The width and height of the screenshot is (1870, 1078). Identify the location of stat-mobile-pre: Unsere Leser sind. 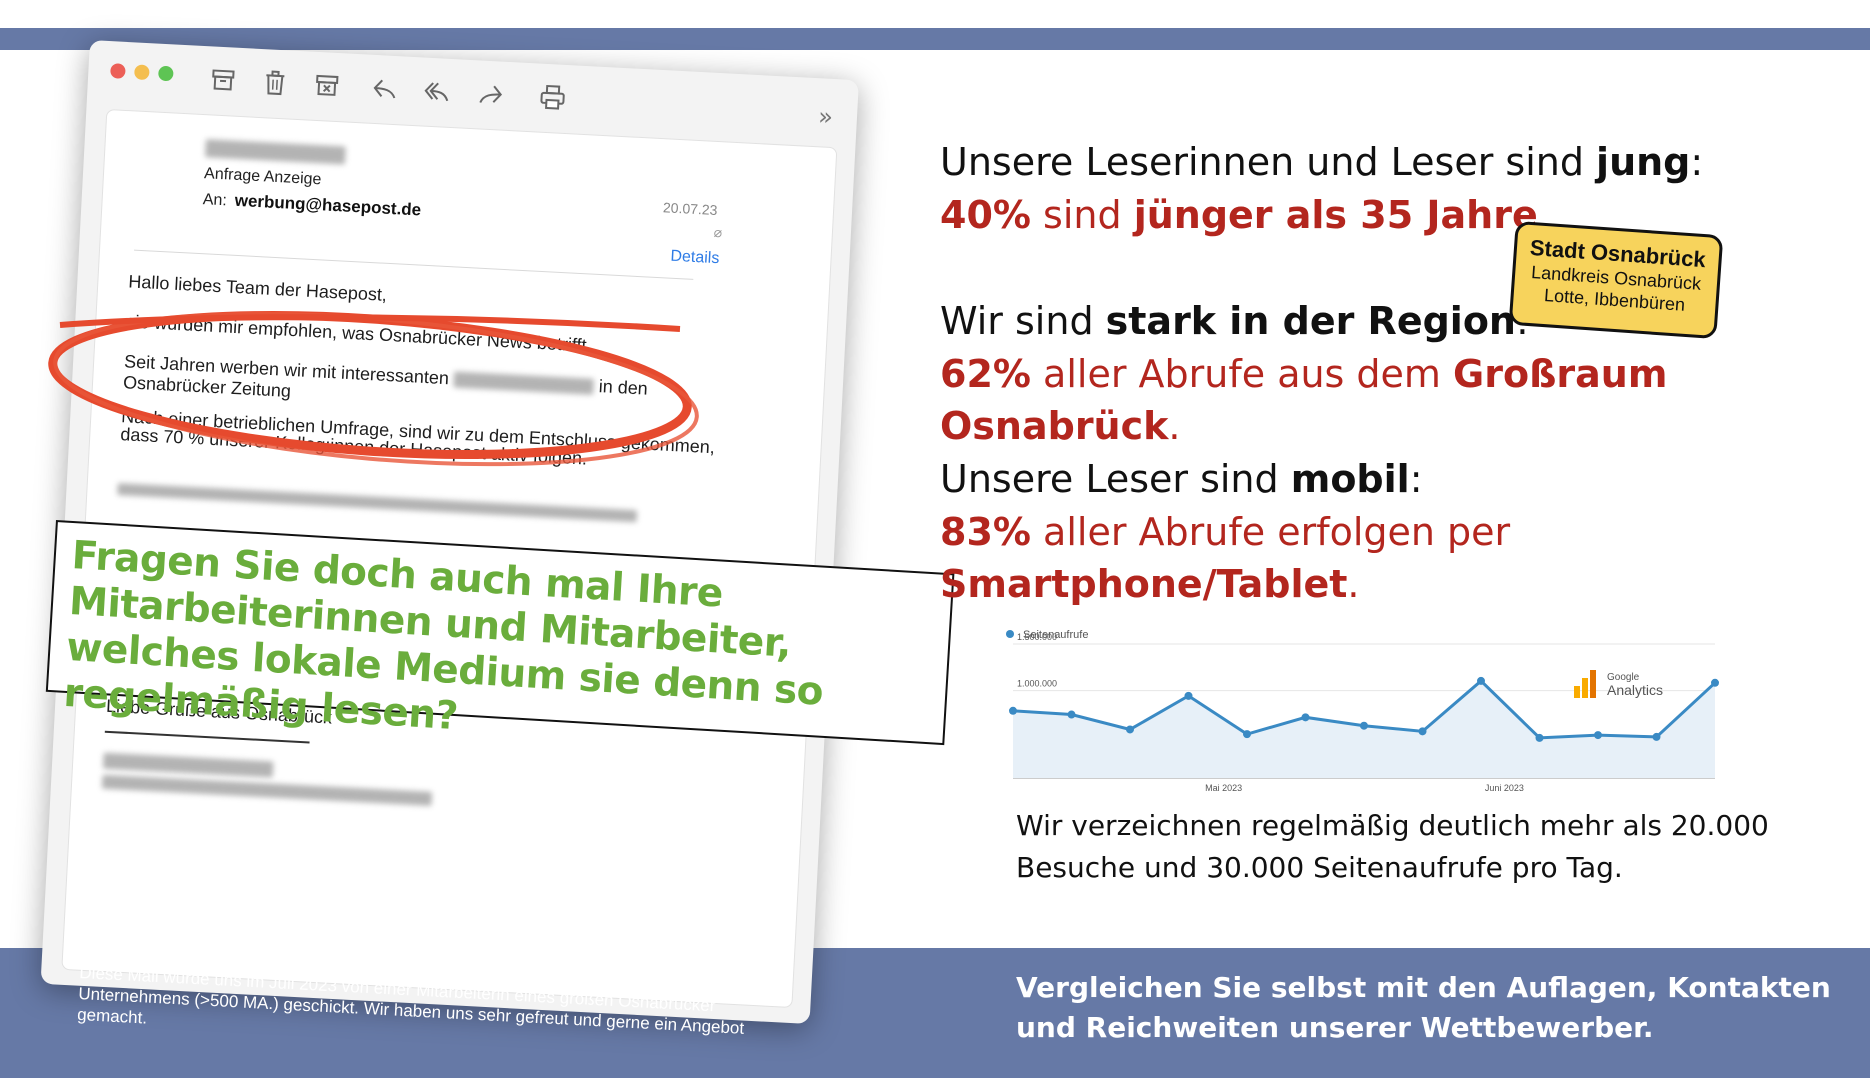
(1115, 479).